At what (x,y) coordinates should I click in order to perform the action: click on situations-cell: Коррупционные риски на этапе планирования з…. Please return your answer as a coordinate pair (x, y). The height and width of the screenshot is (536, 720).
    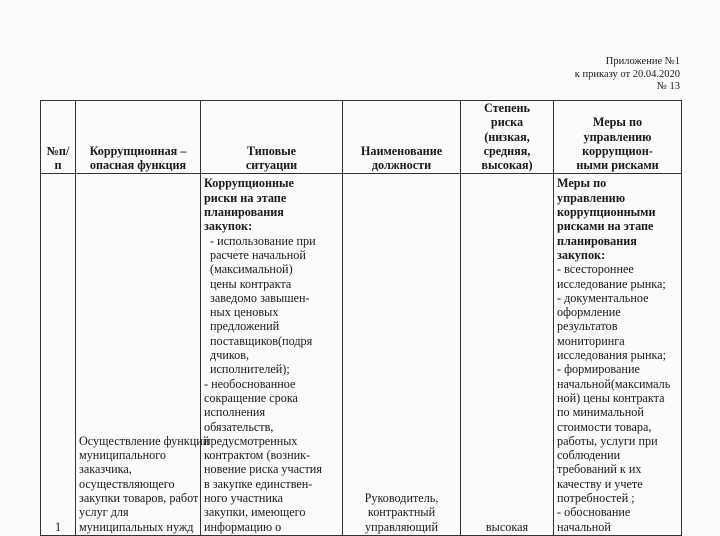
    Looking at the image, I should click on (271, 354).